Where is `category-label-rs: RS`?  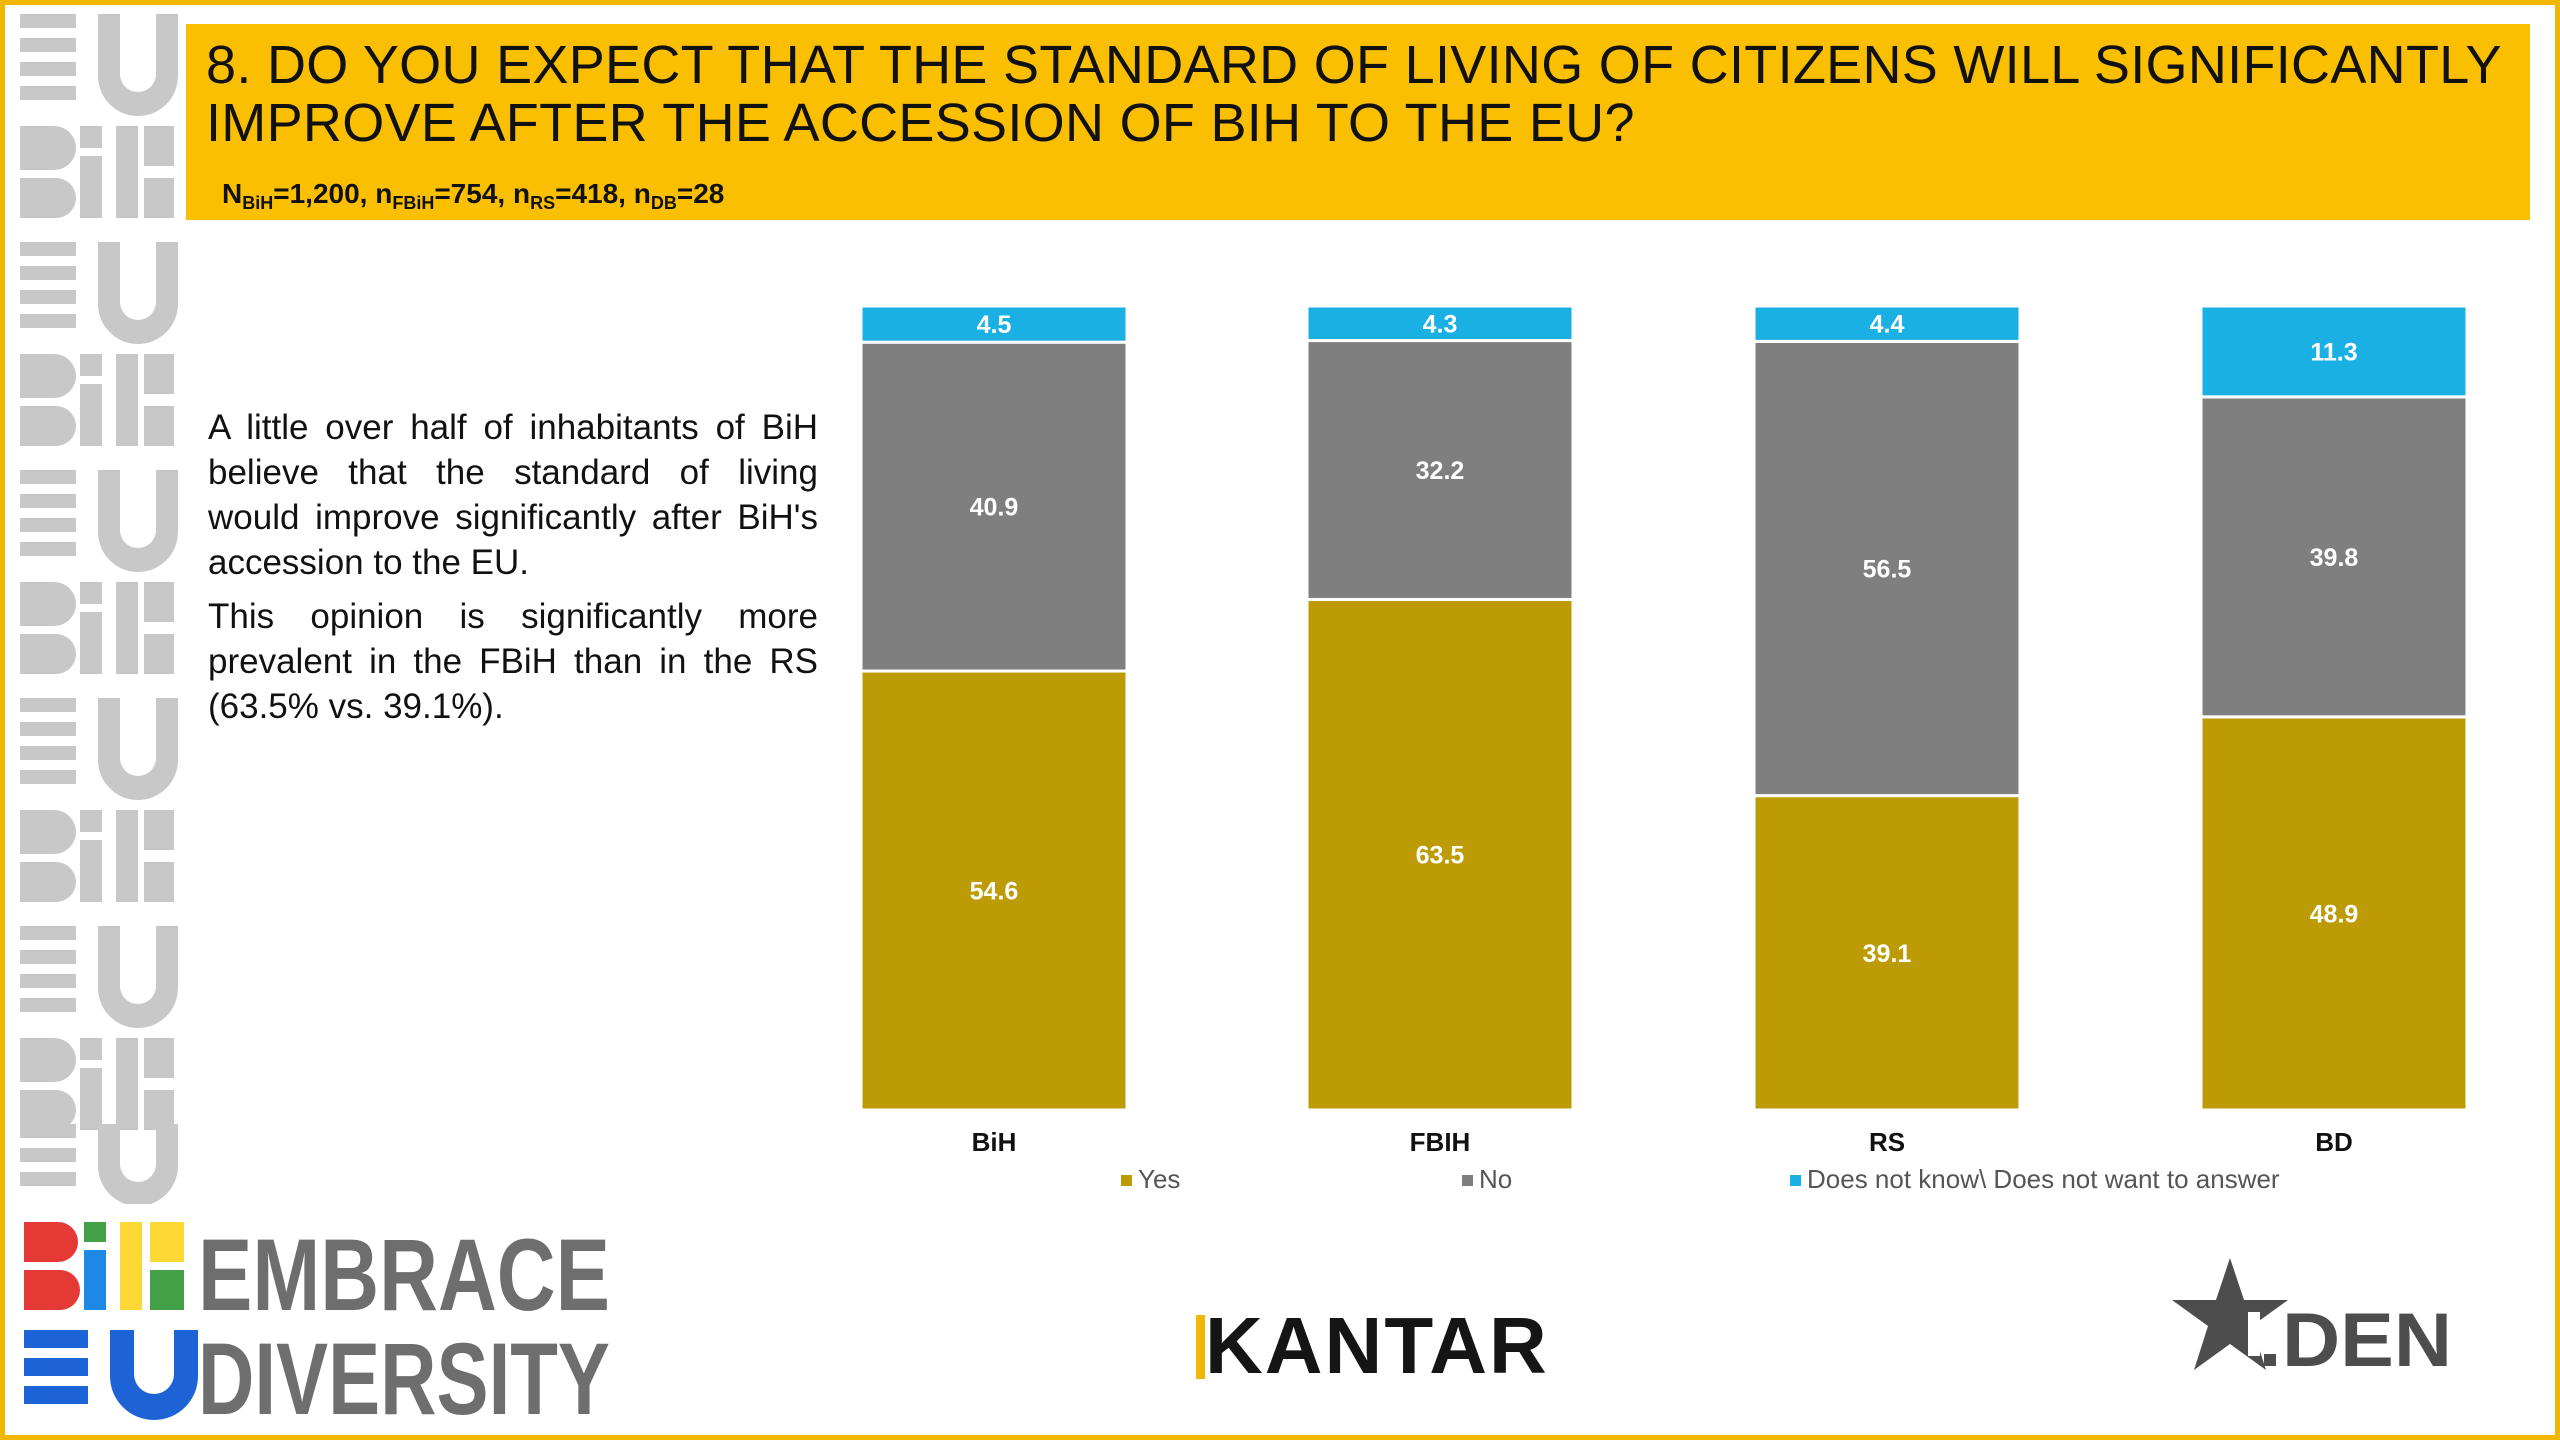 category-label-rs: RS is located at coordinates (1887, 1142).